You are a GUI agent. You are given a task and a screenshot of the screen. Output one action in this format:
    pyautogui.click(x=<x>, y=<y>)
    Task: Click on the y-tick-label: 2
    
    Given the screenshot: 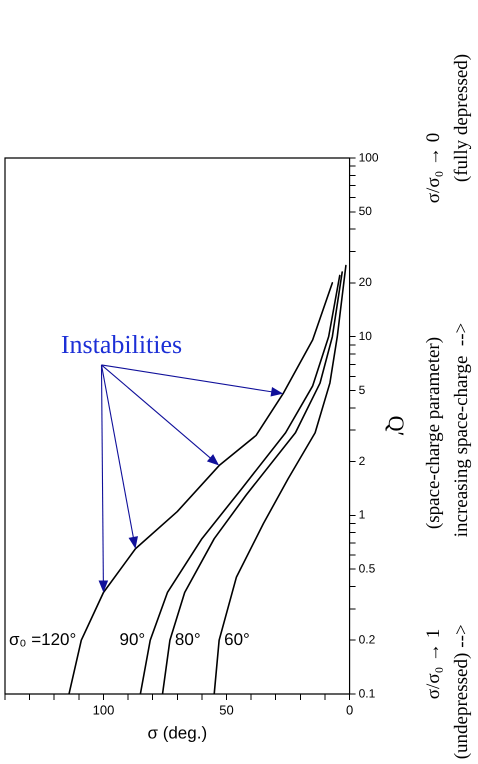 What is the action you would take?
    pyautogui.click(x=362, y=461)
    